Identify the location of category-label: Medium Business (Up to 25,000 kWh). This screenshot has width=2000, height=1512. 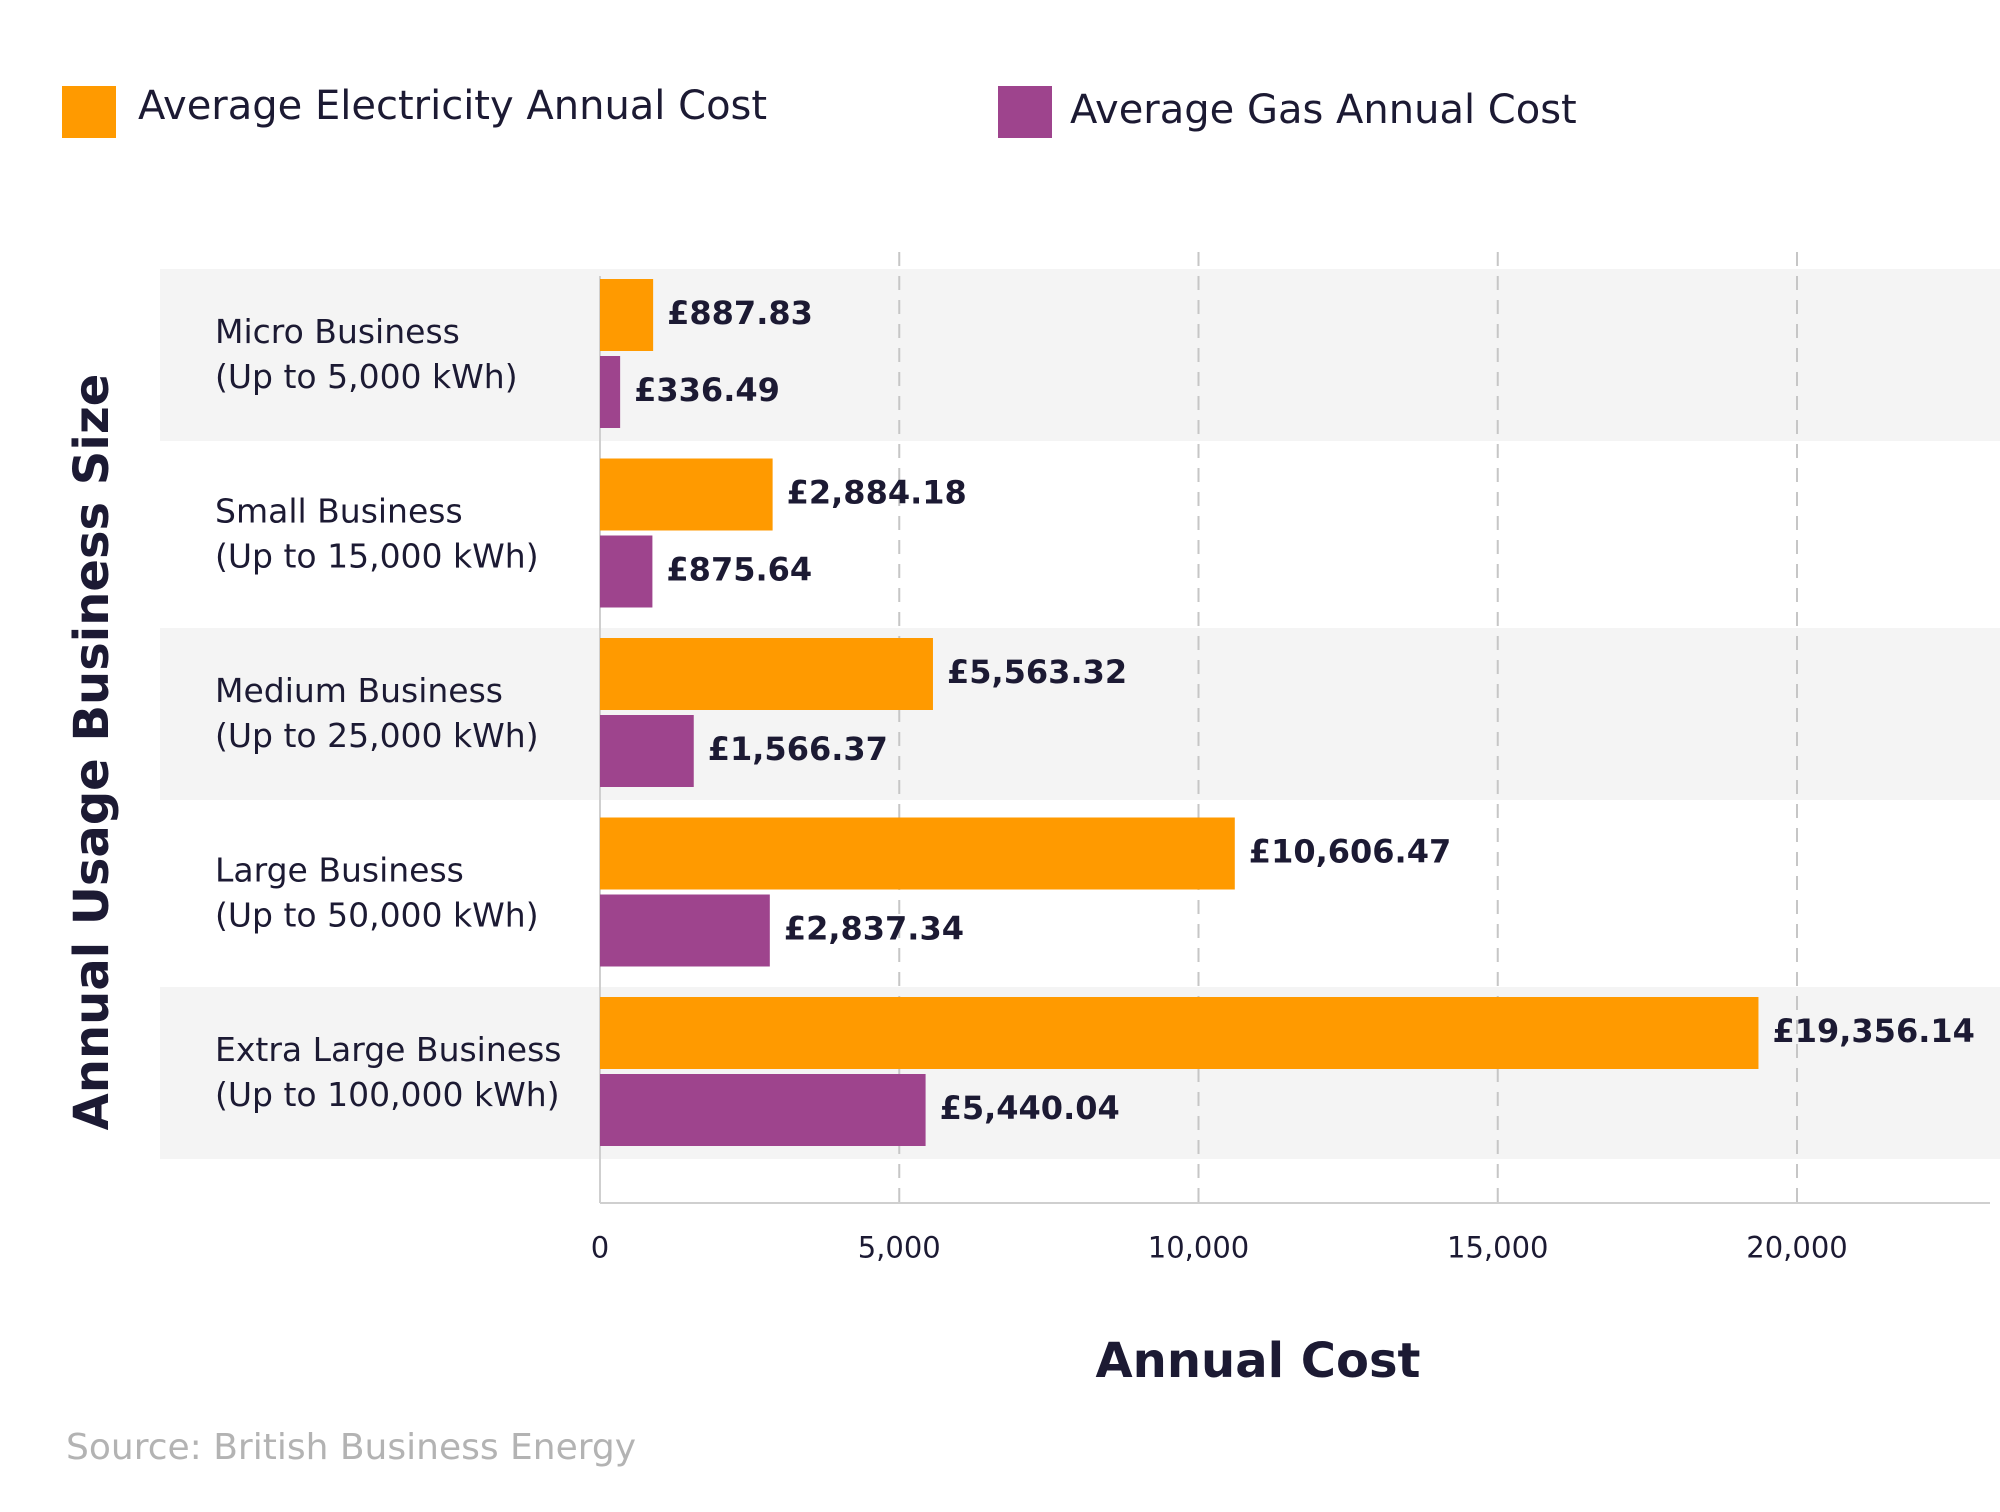
(377, 713).